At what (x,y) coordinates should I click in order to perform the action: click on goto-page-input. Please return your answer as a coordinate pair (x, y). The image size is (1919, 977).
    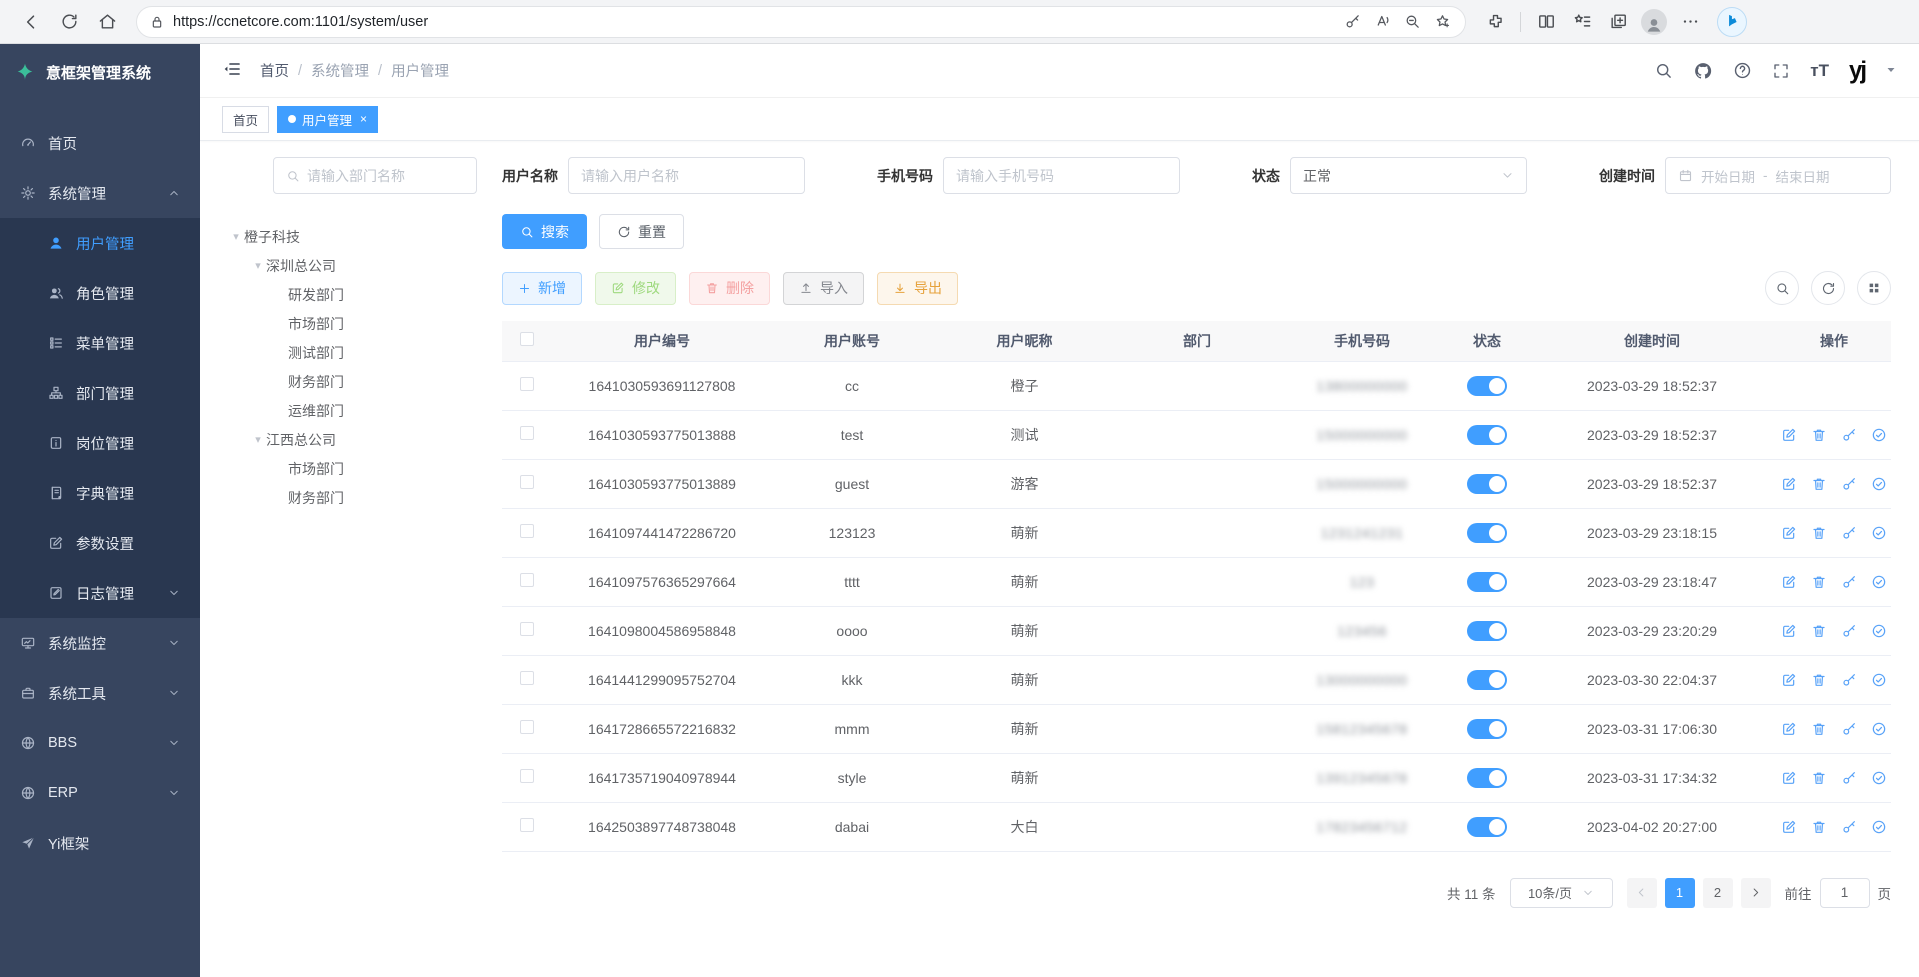
    Looking at the image, I should click on (1844, 892).